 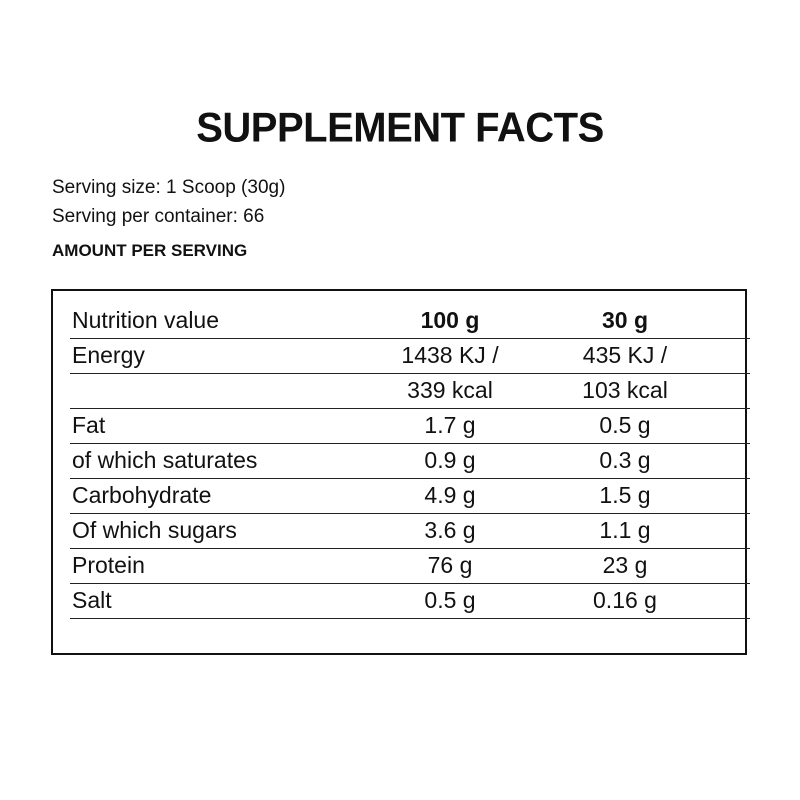 What do you see at coordinates (150, 250) in the screenshot?
I see `amount-heading: AMOUNT PER SERVING` at bounding box center [150, 250].